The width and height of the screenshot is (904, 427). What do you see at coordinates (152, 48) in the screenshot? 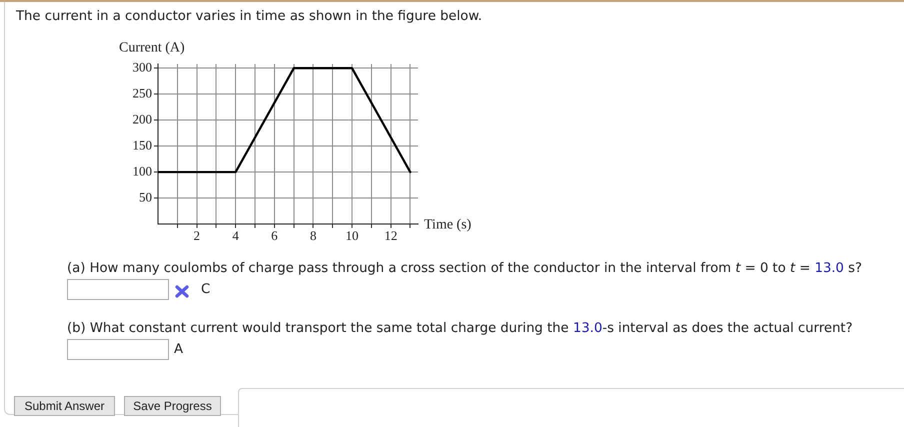
I see `y-axis-title: Current (A)` at bounding box center [152, 48].